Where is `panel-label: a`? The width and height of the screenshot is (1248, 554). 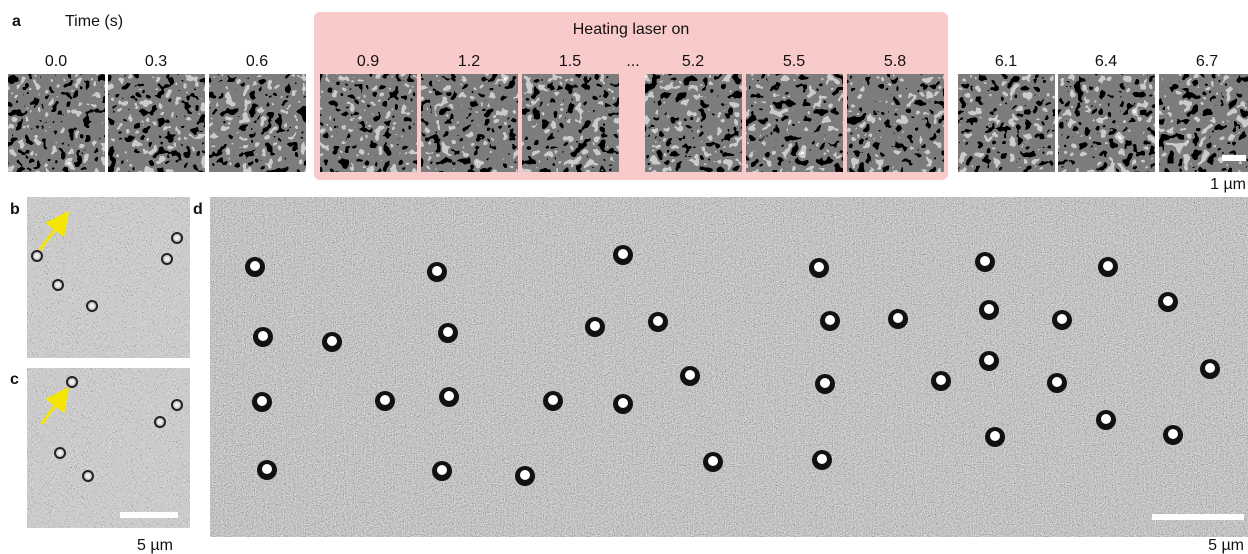
panel-label: a is located at coordinates (16, 21).